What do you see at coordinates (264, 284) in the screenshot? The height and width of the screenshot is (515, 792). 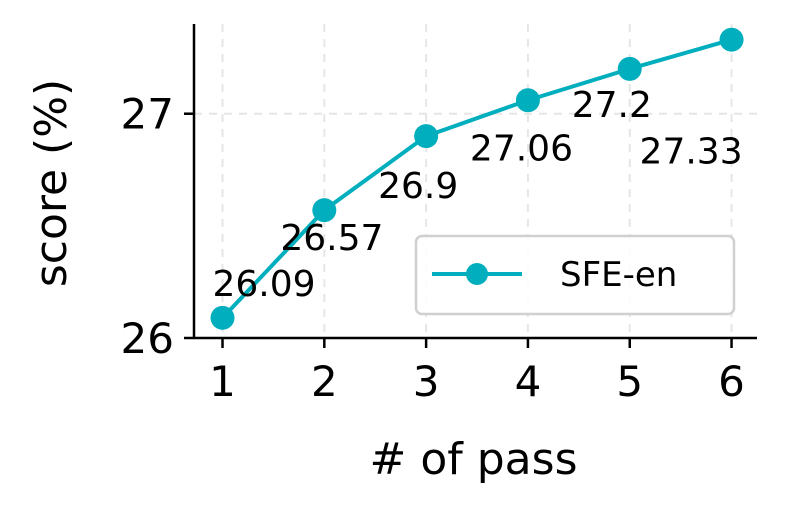 I see `data-label-1: 26.09` at bounding box center [264, 284].